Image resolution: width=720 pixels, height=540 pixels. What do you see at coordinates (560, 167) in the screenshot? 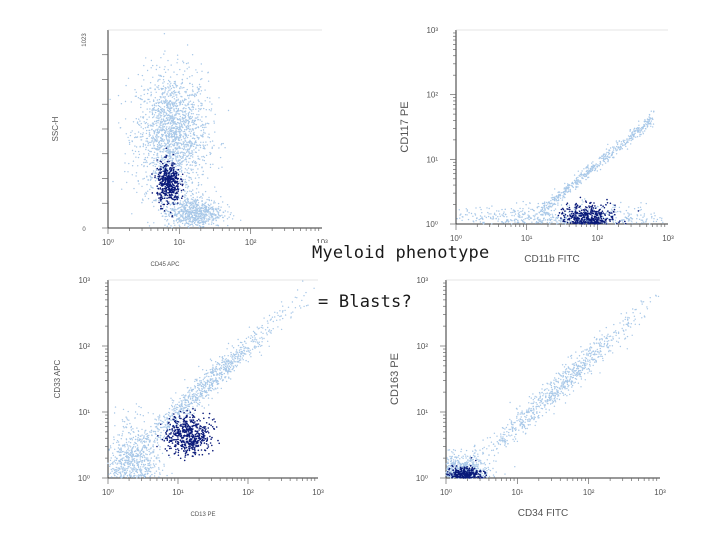
I see `scatter-points` at bounding box center [560, 167].